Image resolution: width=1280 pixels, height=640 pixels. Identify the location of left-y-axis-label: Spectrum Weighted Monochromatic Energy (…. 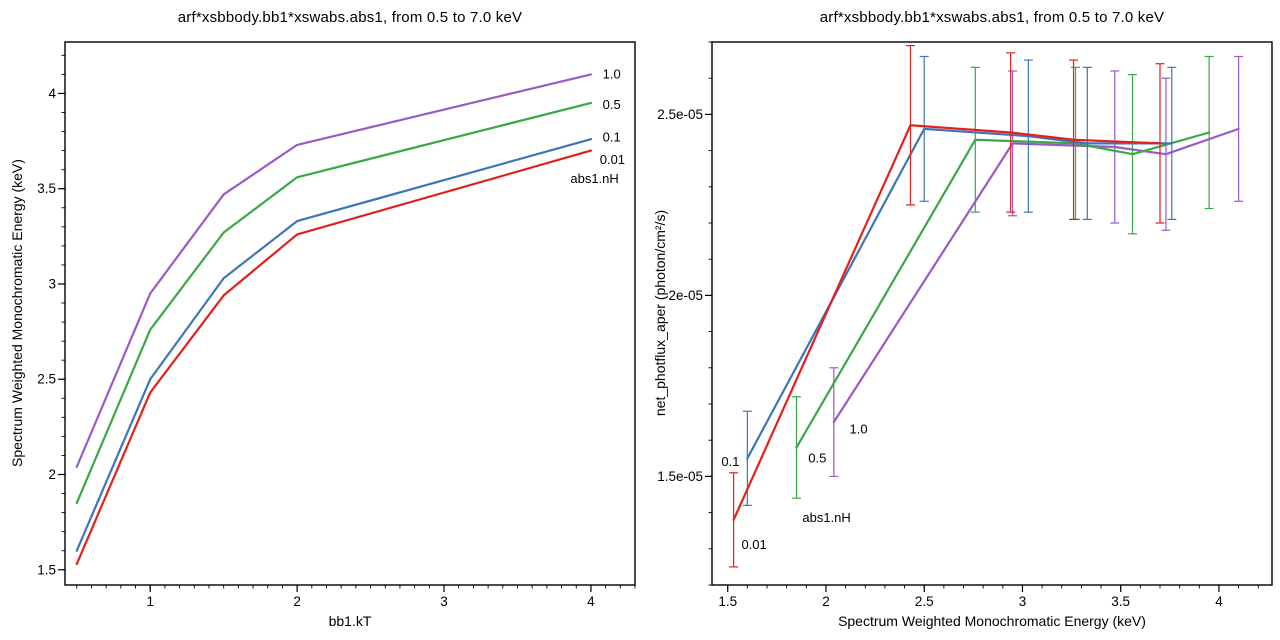
(17, 313).